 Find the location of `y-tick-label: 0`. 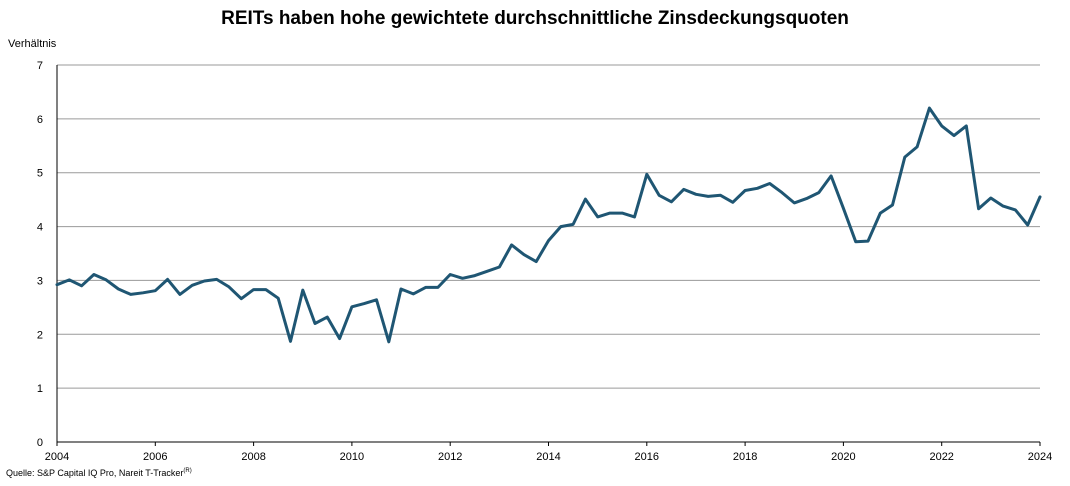

y-tick-label: 0 is located at coordinates (40, 443).